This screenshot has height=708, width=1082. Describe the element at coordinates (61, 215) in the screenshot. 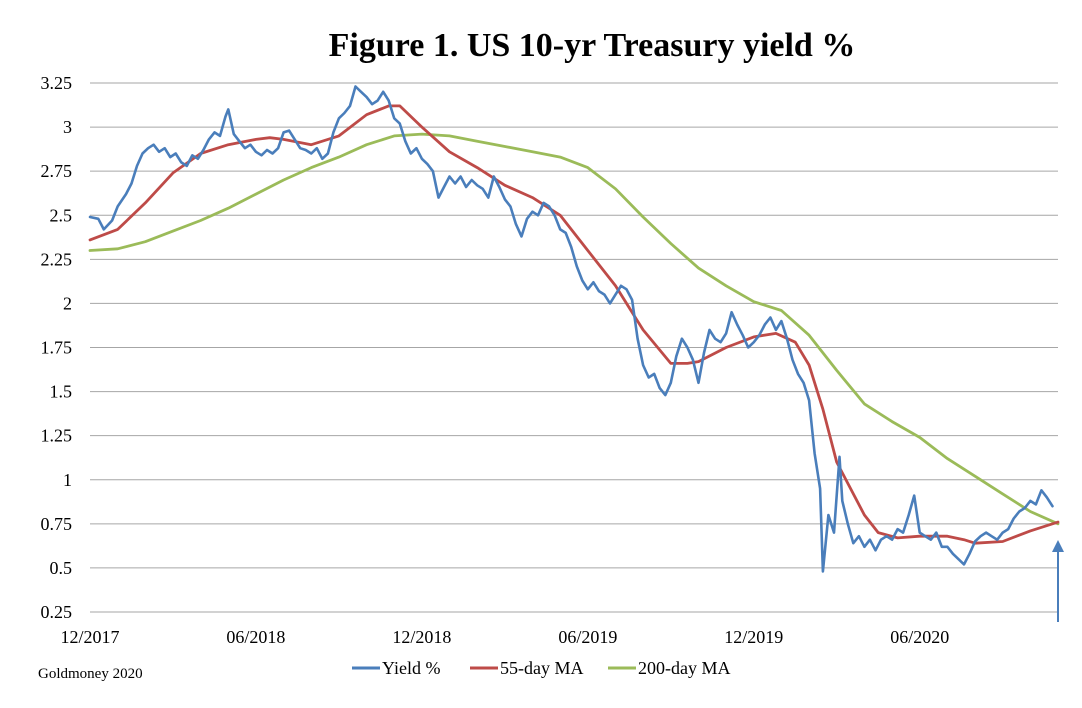

I see `y-tick-label: 2.5` at that location.